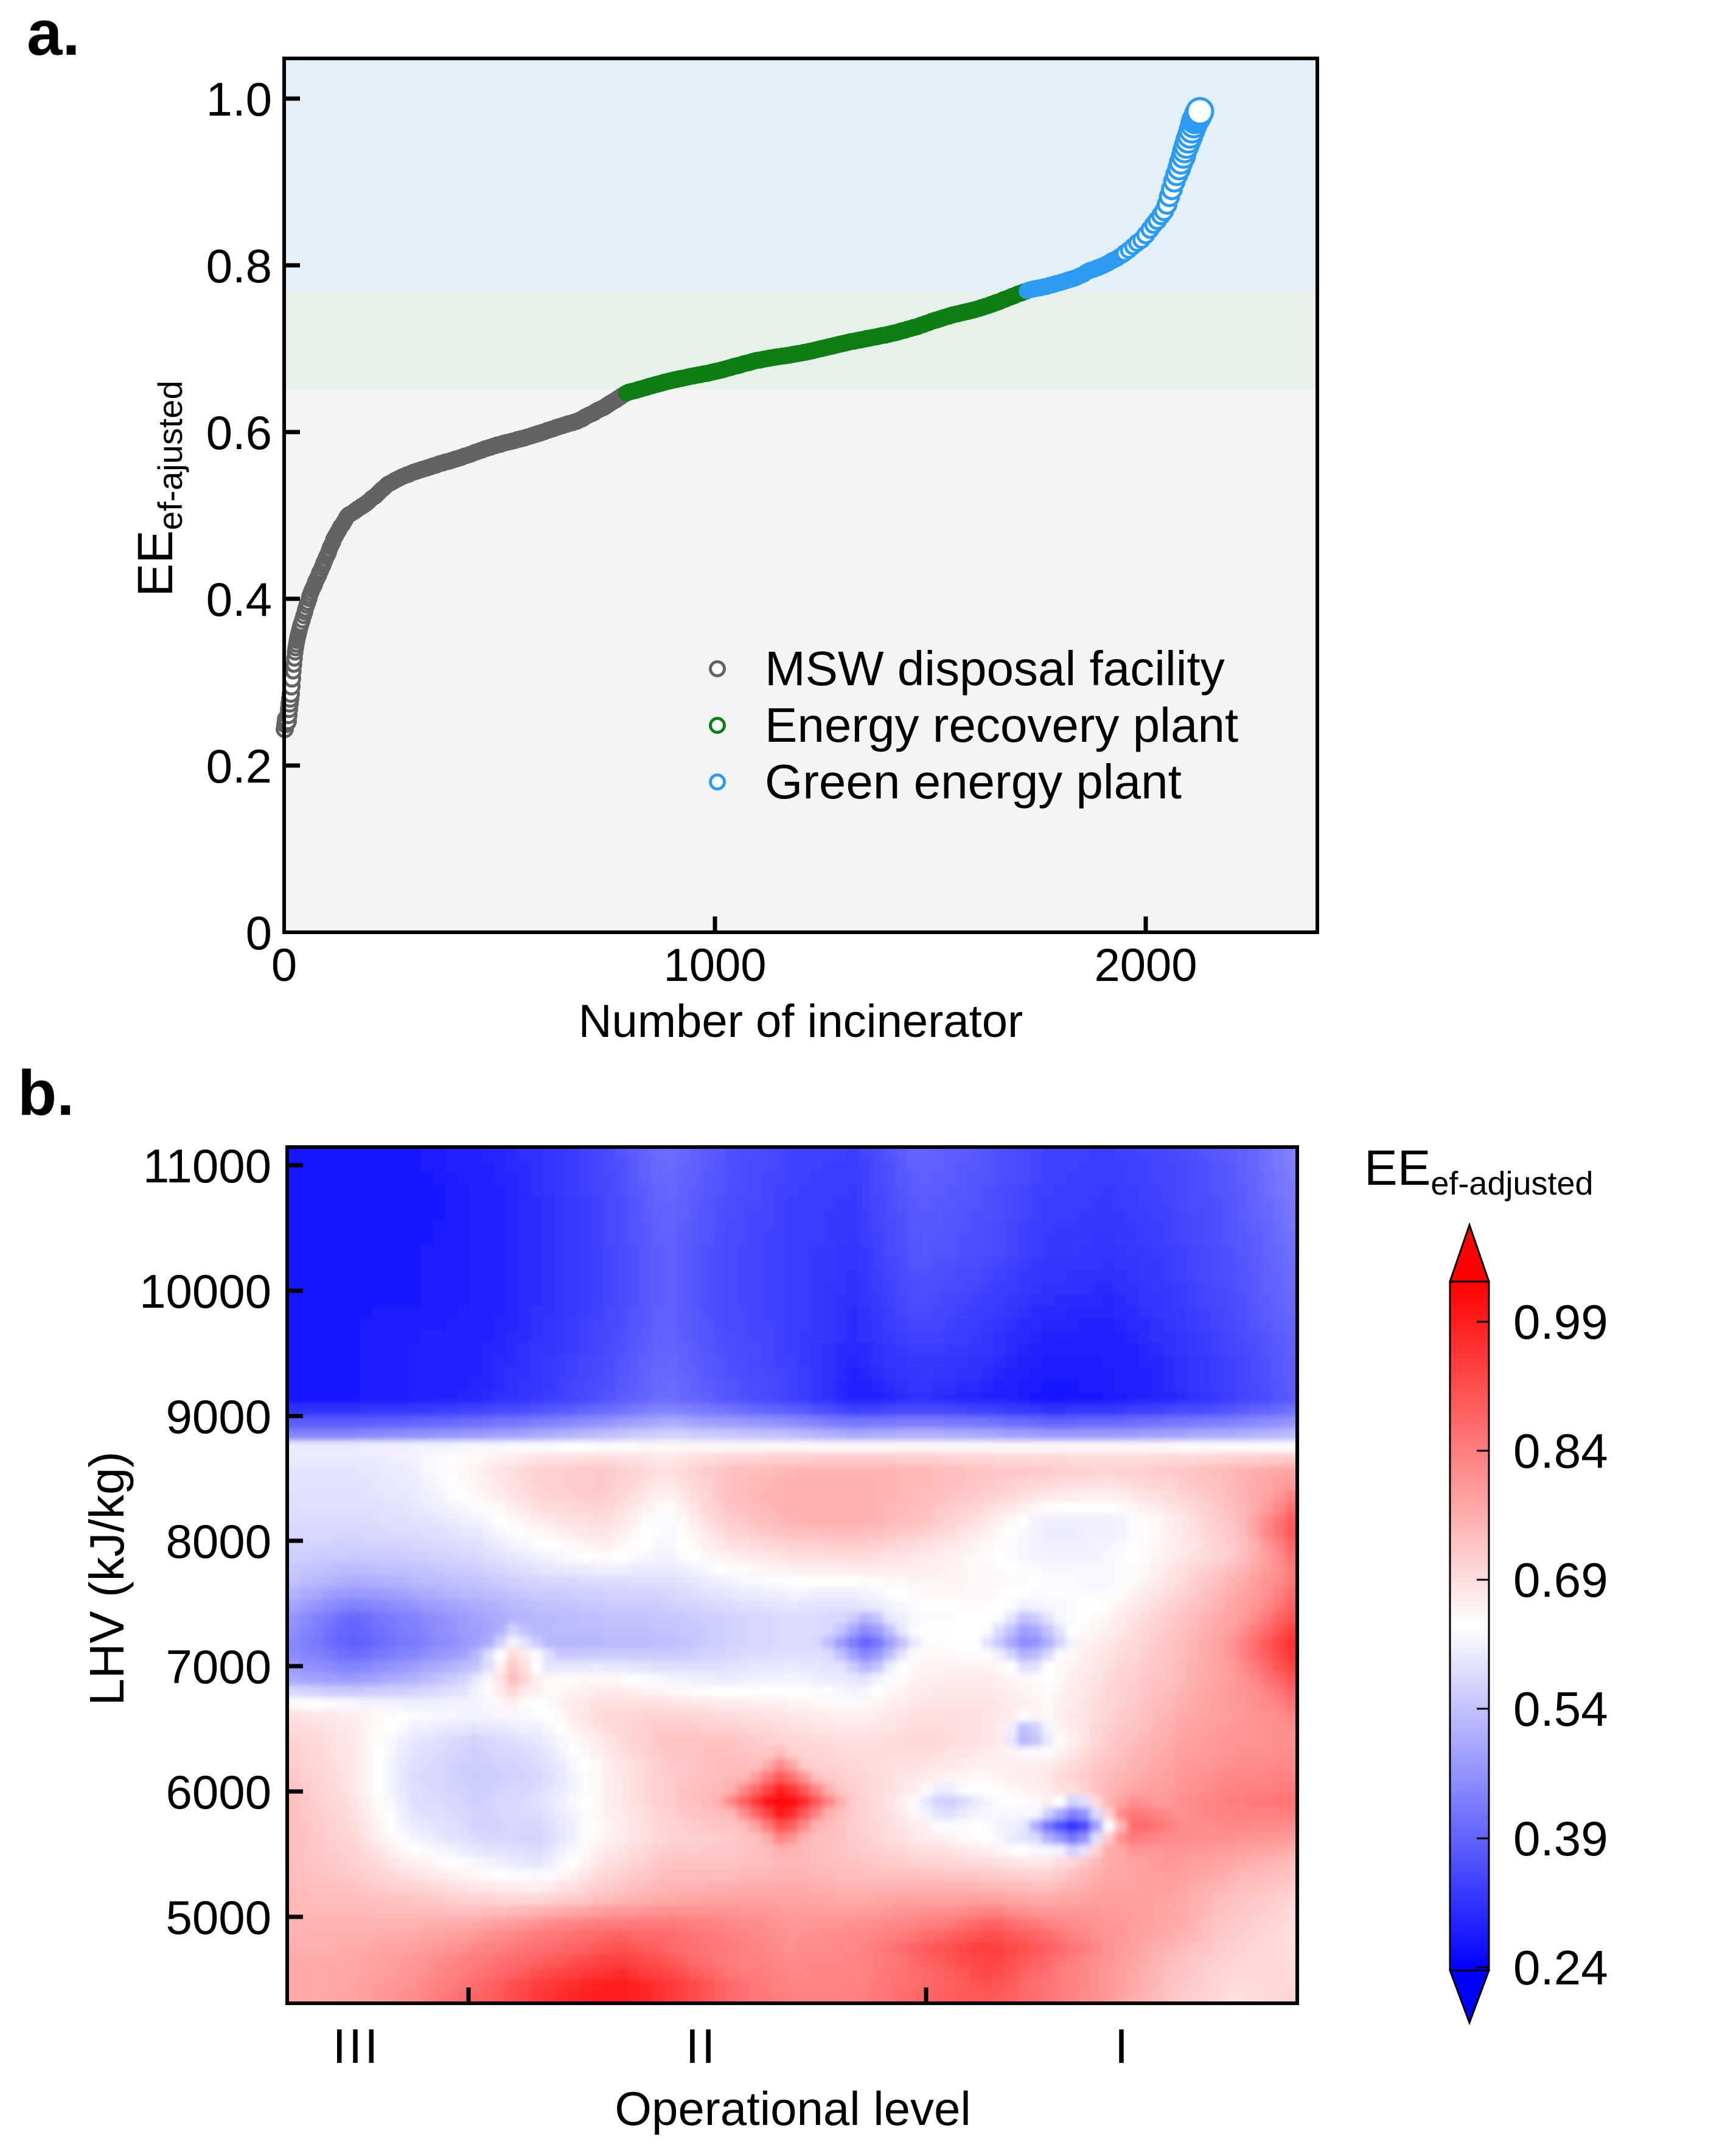  I want to click on svg-text: EEef-ajusted, so click(158, 488).